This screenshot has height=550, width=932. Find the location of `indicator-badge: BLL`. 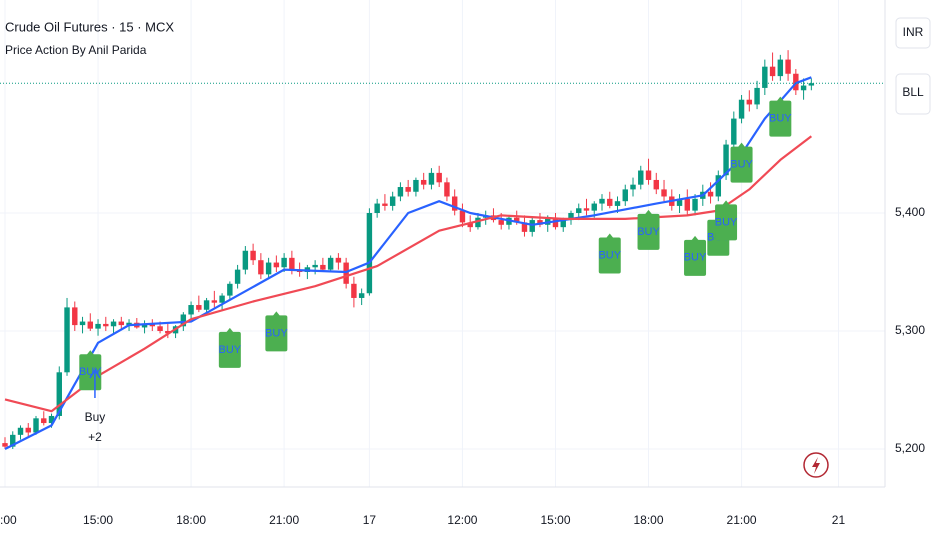

indicator-badge: BLL is located at coordinates (913, 92).